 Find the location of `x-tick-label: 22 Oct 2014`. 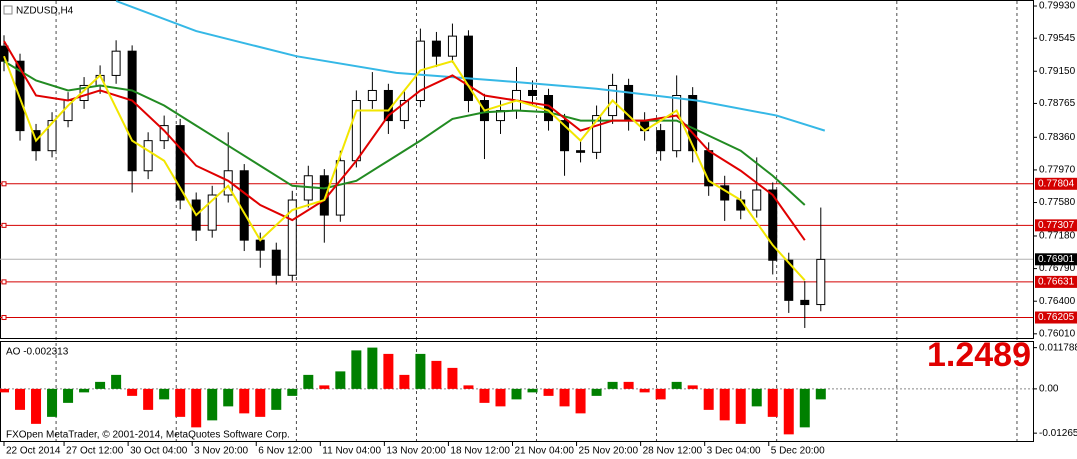

x-tick-label: 22 Oct 2014 is located at coordinates (33, 451).